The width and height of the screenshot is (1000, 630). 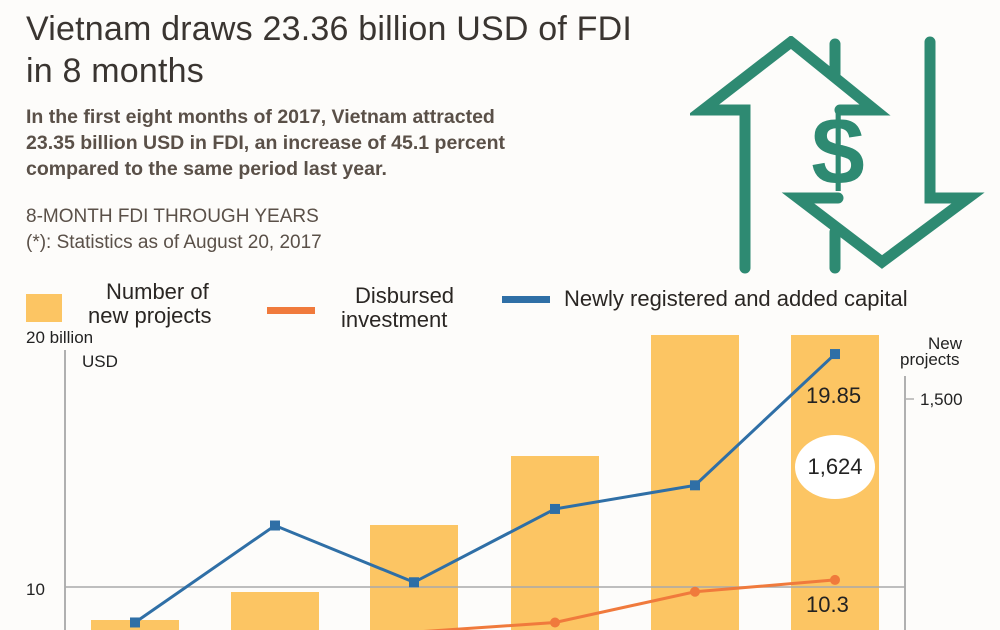 What do you see at coordinates (60, 337) in the screenshot?
I see `left-axis-unit-line1: 20 billion` at bounding box center [60, 337].